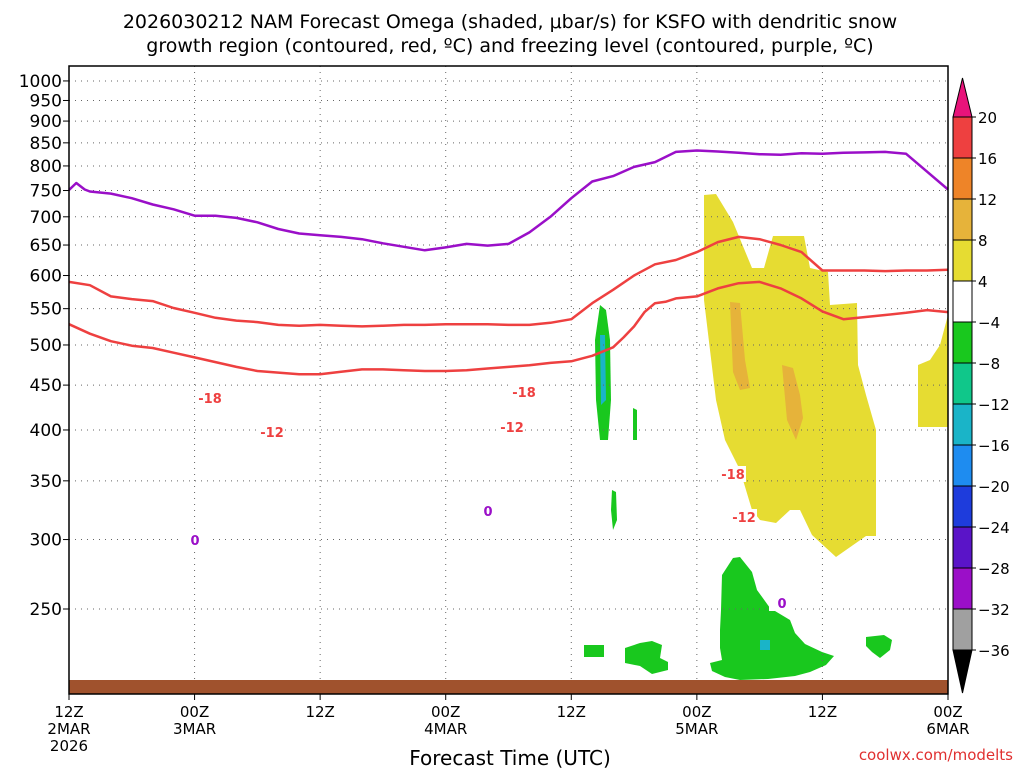  What do you see at coordinates (994, 487) in the screenshot?
I see `colorbar-label: −20` at bounding box center [994, 487].